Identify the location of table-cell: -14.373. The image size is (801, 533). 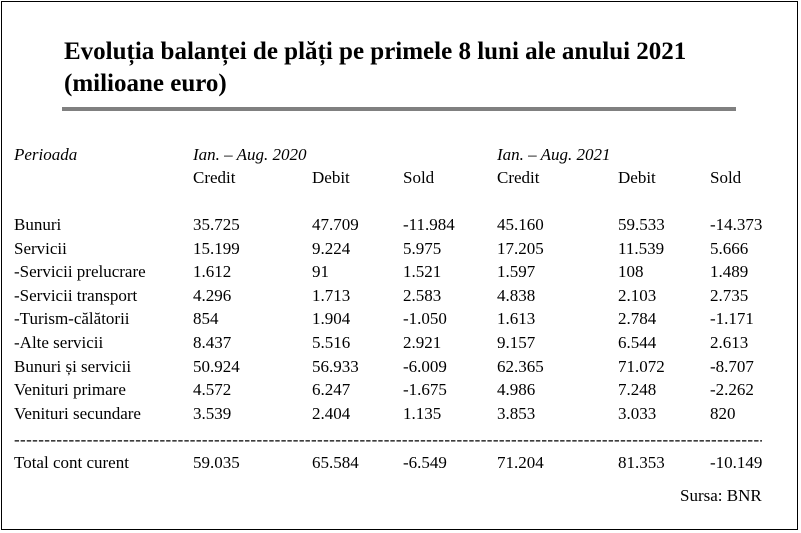
(736, 224).